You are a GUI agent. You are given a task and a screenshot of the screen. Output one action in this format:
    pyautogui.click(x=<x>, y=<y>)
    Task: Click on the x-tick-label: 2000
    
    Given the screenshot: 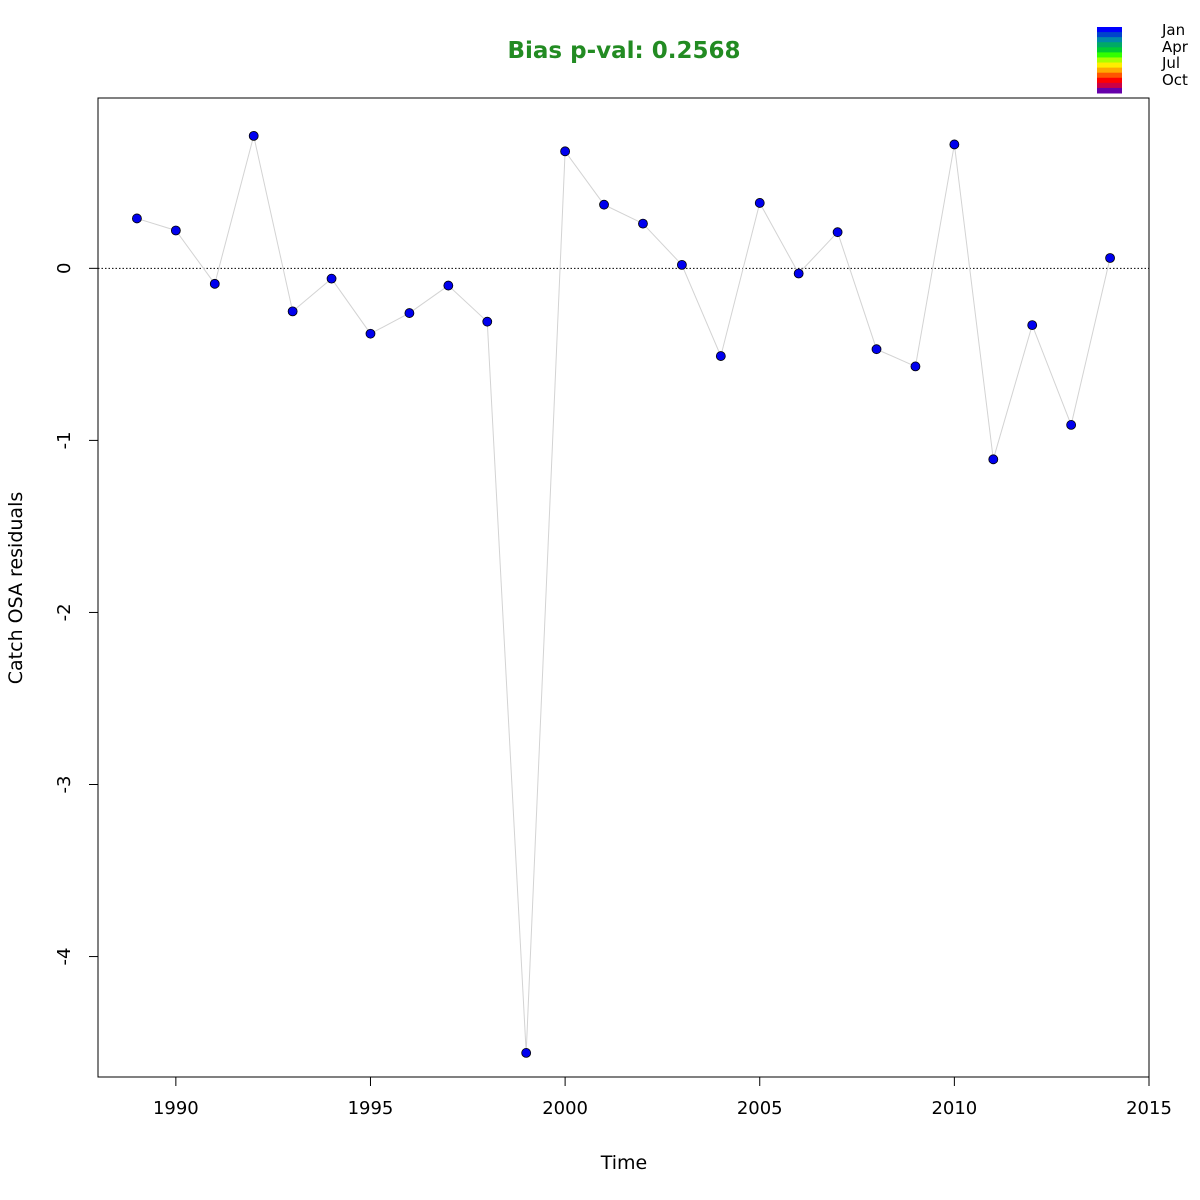 What is the action you would take?
    pyautogui.click(x=565, y=1108)
    